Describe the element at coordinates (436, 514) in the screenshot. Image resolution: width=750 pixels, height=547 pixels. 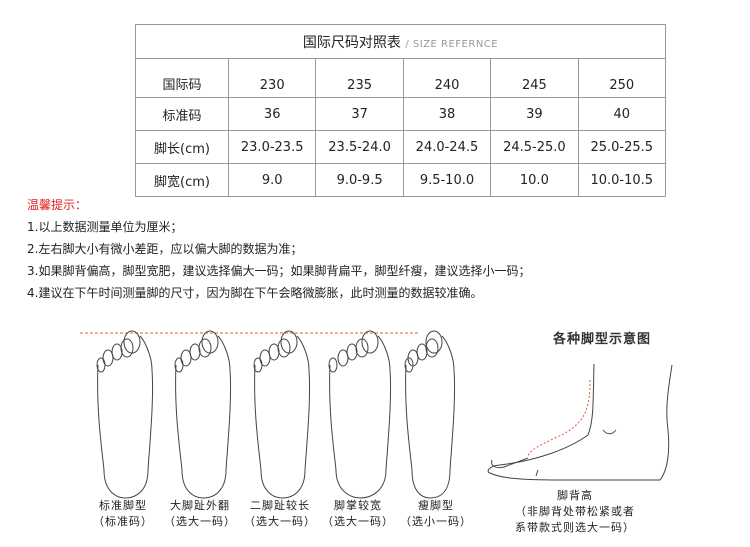
I see `foot-caption: 瘦脚型 （选小一码）` at that location.